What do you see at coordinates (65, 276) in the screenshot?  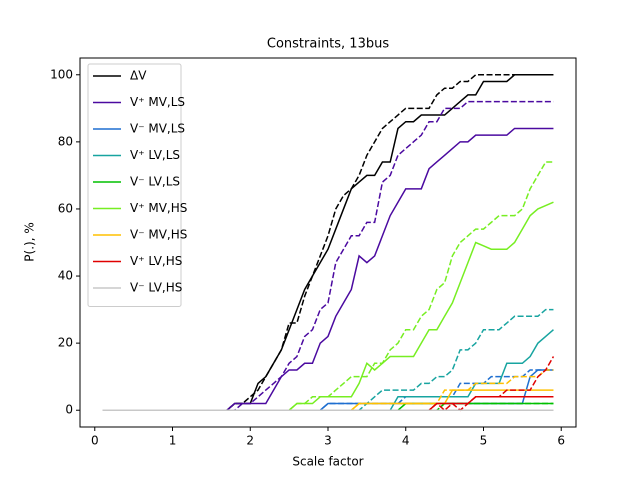 I see `y-tick-label: 40` at bounding box center [65, 276].